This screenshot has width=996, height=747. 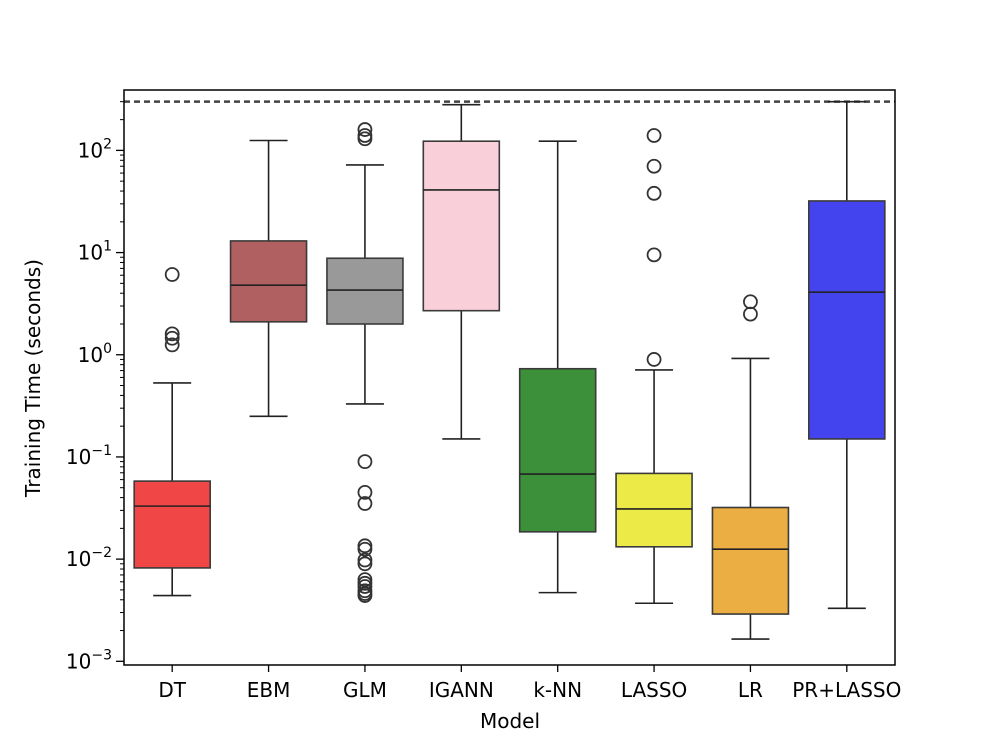 I want to click on box-group-lr, so click(x=750, y=467).